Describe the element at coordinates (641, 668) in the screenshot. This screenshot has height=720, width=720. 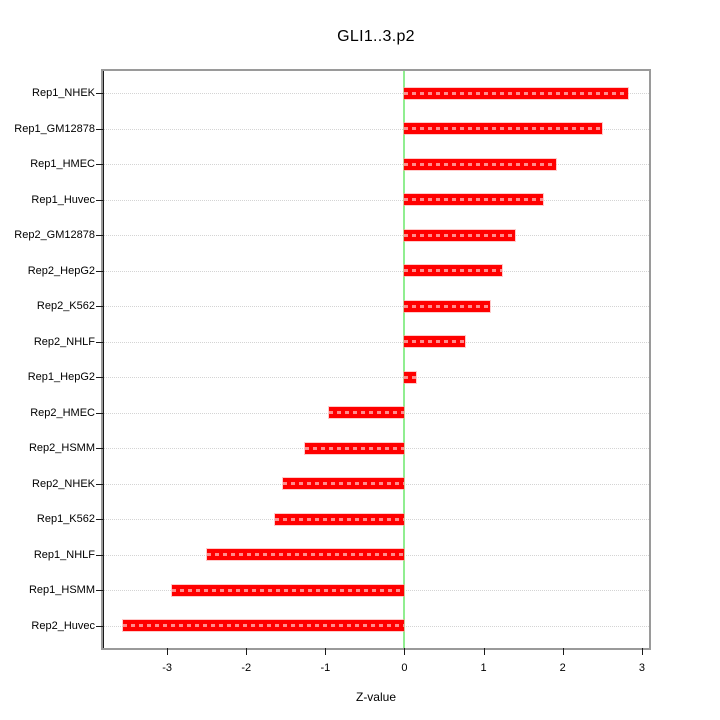
I see `x-axis-tick-label: 3` at that location.